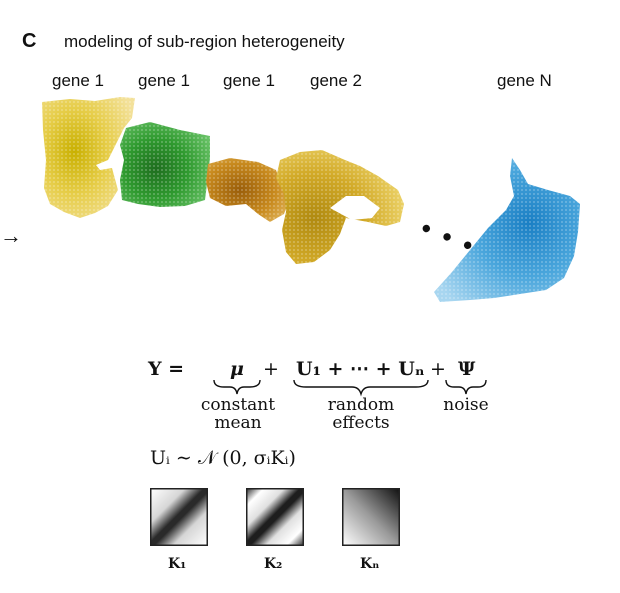  I want to click on section-geneN, so click(507, 230).